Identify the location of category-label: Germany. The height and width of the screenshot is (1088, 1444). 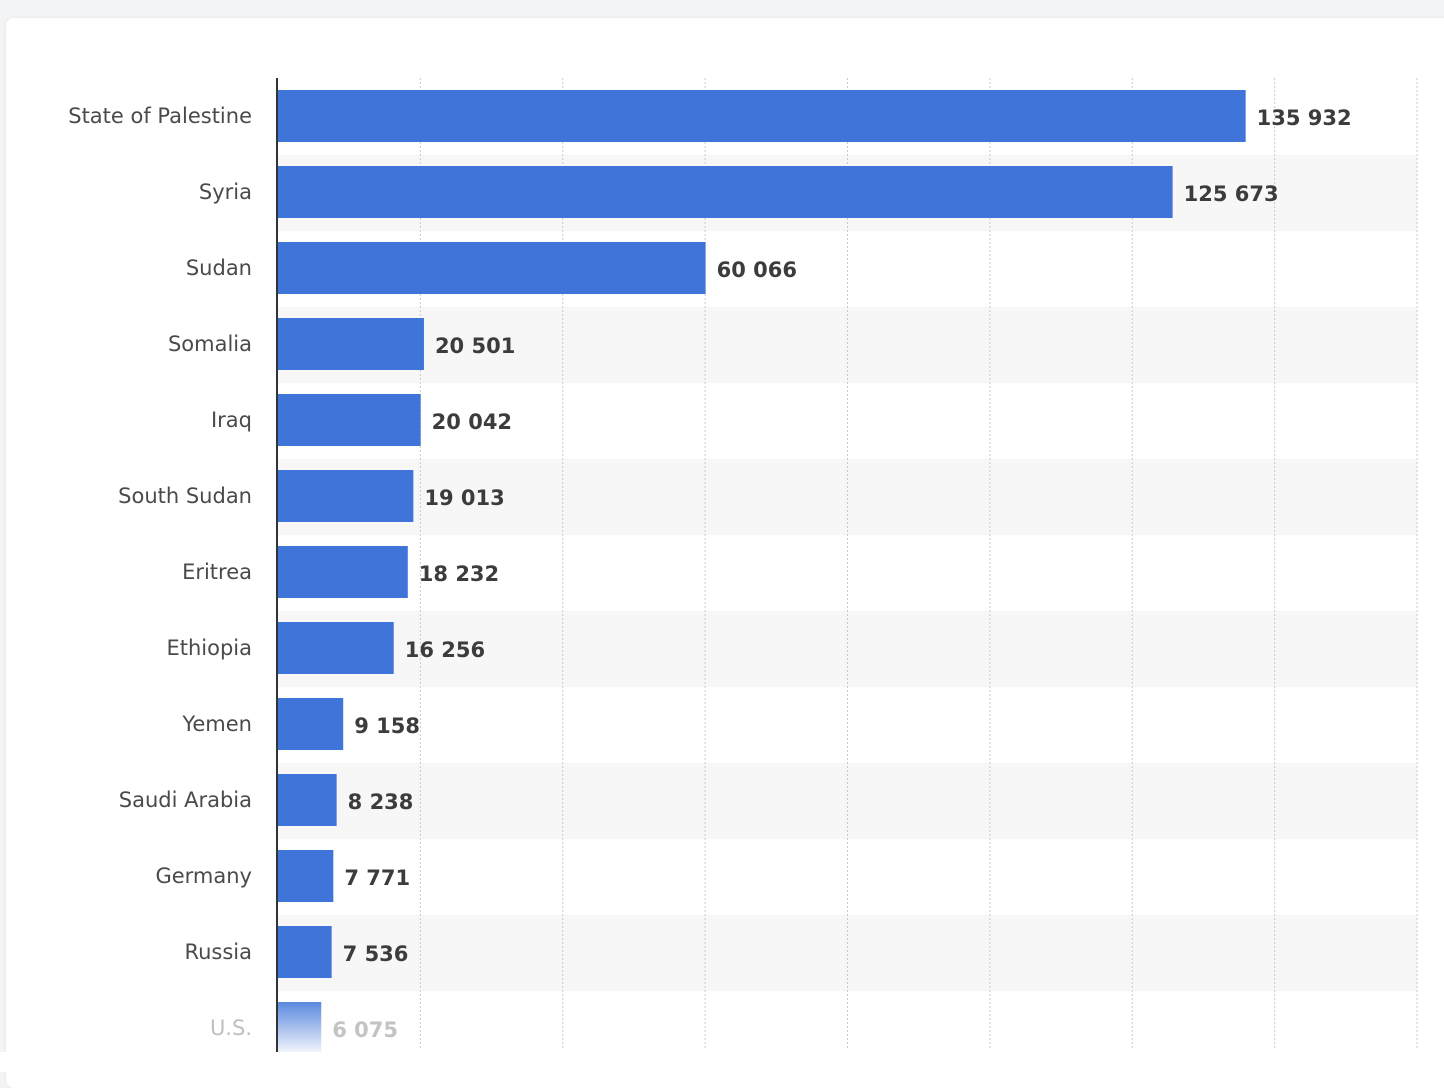
(203, 876).